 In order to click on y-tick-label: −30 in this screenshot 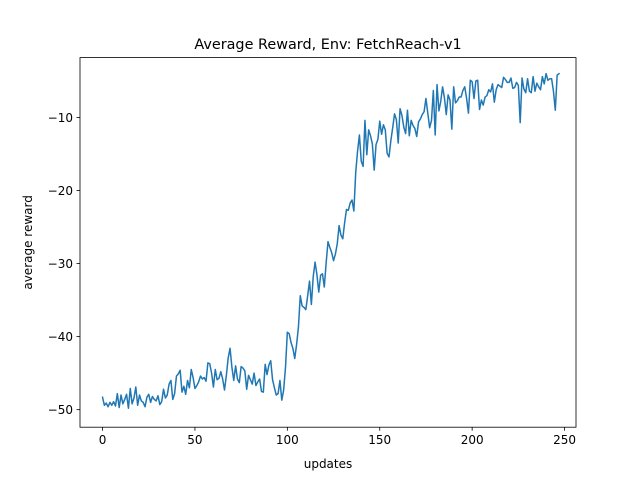, I will do `click(60, 264)`.